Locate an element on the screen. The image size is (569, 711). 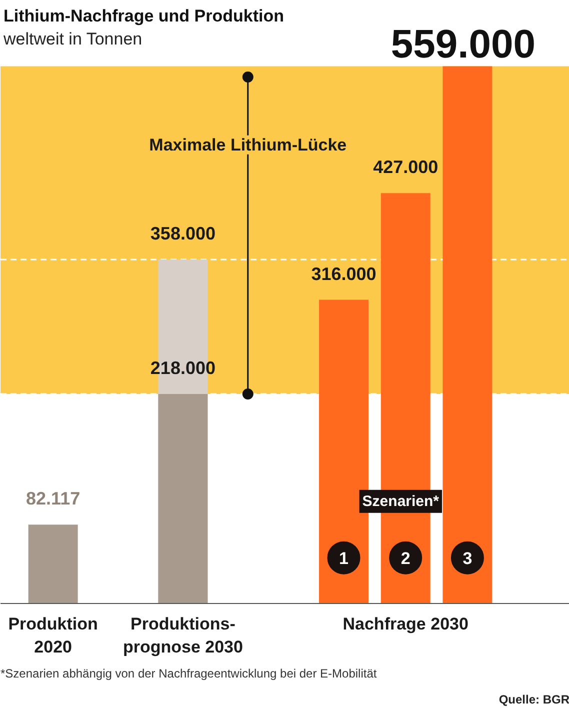
x-tick-label: Produktions- prognose 2030 is located at coordinates (182, 635).